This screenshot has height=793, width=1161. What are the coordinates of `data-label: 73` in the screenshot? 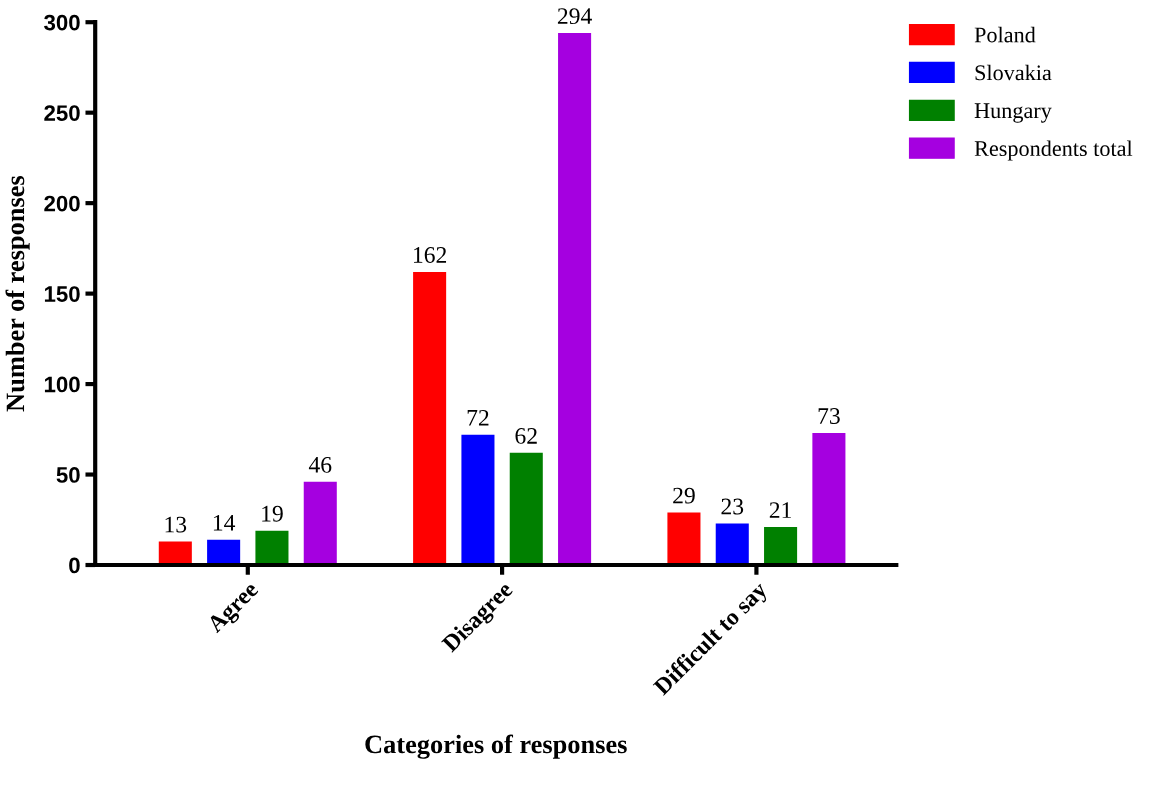 It's located at (829, 416).